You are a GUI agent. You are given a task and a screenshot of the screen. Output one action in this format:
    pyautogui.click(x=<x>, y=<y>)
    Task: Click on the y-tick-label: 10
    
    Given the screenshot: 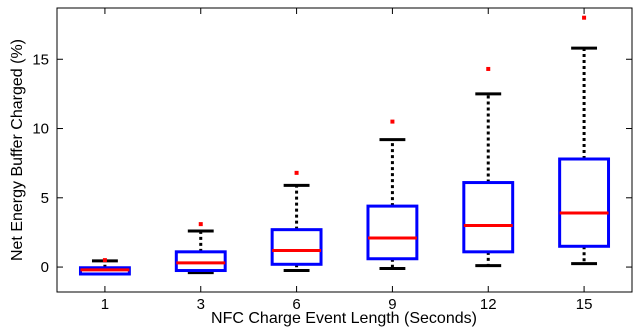 What is the action you would take?
    pyautogui.click(x=40, y=129)
    